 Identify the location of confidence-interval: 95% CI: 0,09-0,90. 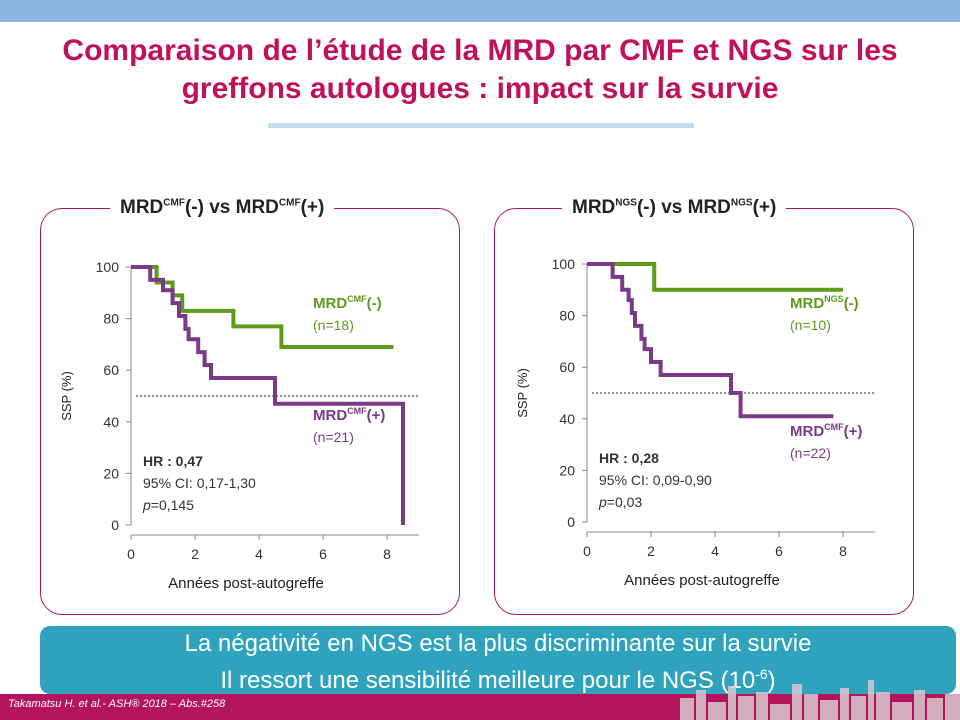
(655, 480).